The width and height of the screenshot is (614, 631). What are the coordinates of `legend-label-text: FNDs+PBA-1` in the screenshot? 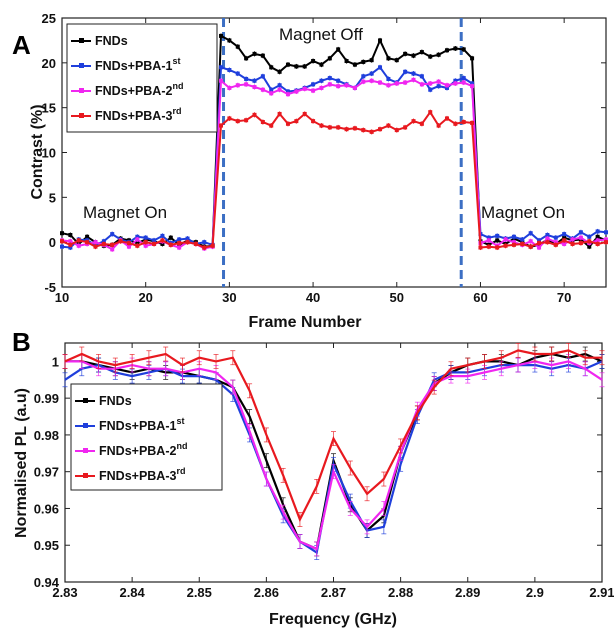 It's located at (133, 66).